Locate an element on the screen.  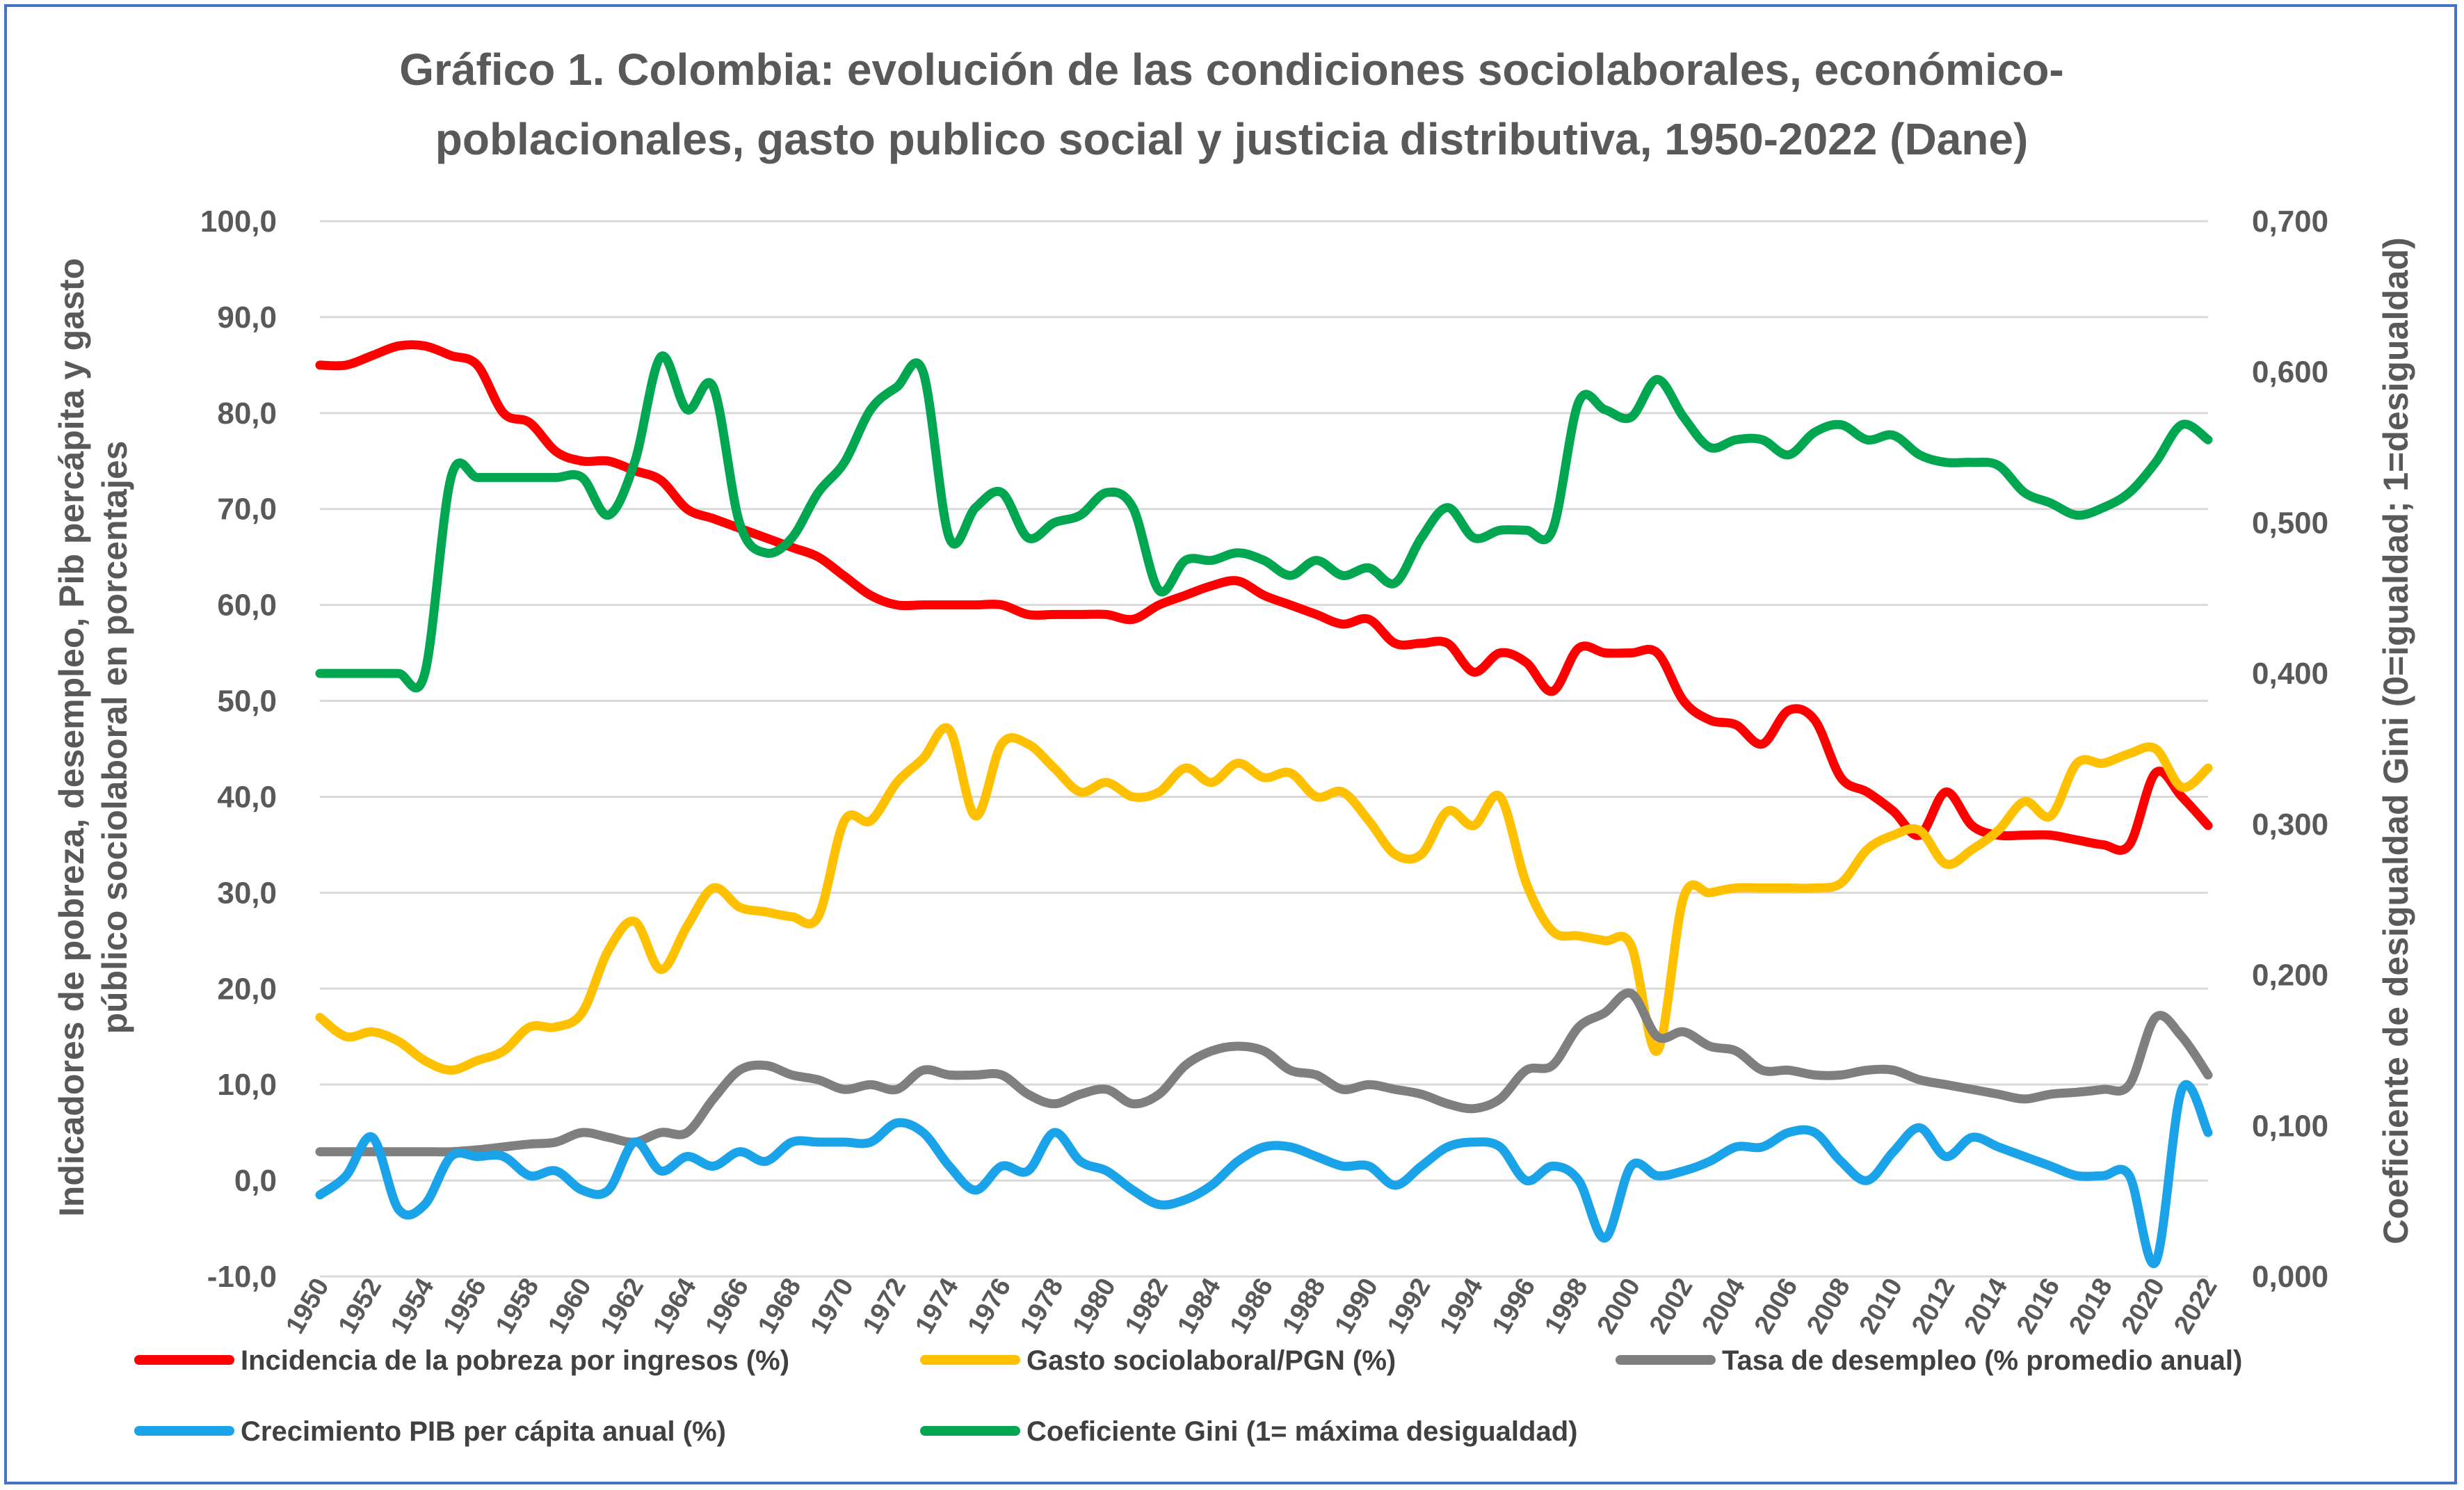
x-tick-label: 1994 is located at coordinates (1461, 1306).